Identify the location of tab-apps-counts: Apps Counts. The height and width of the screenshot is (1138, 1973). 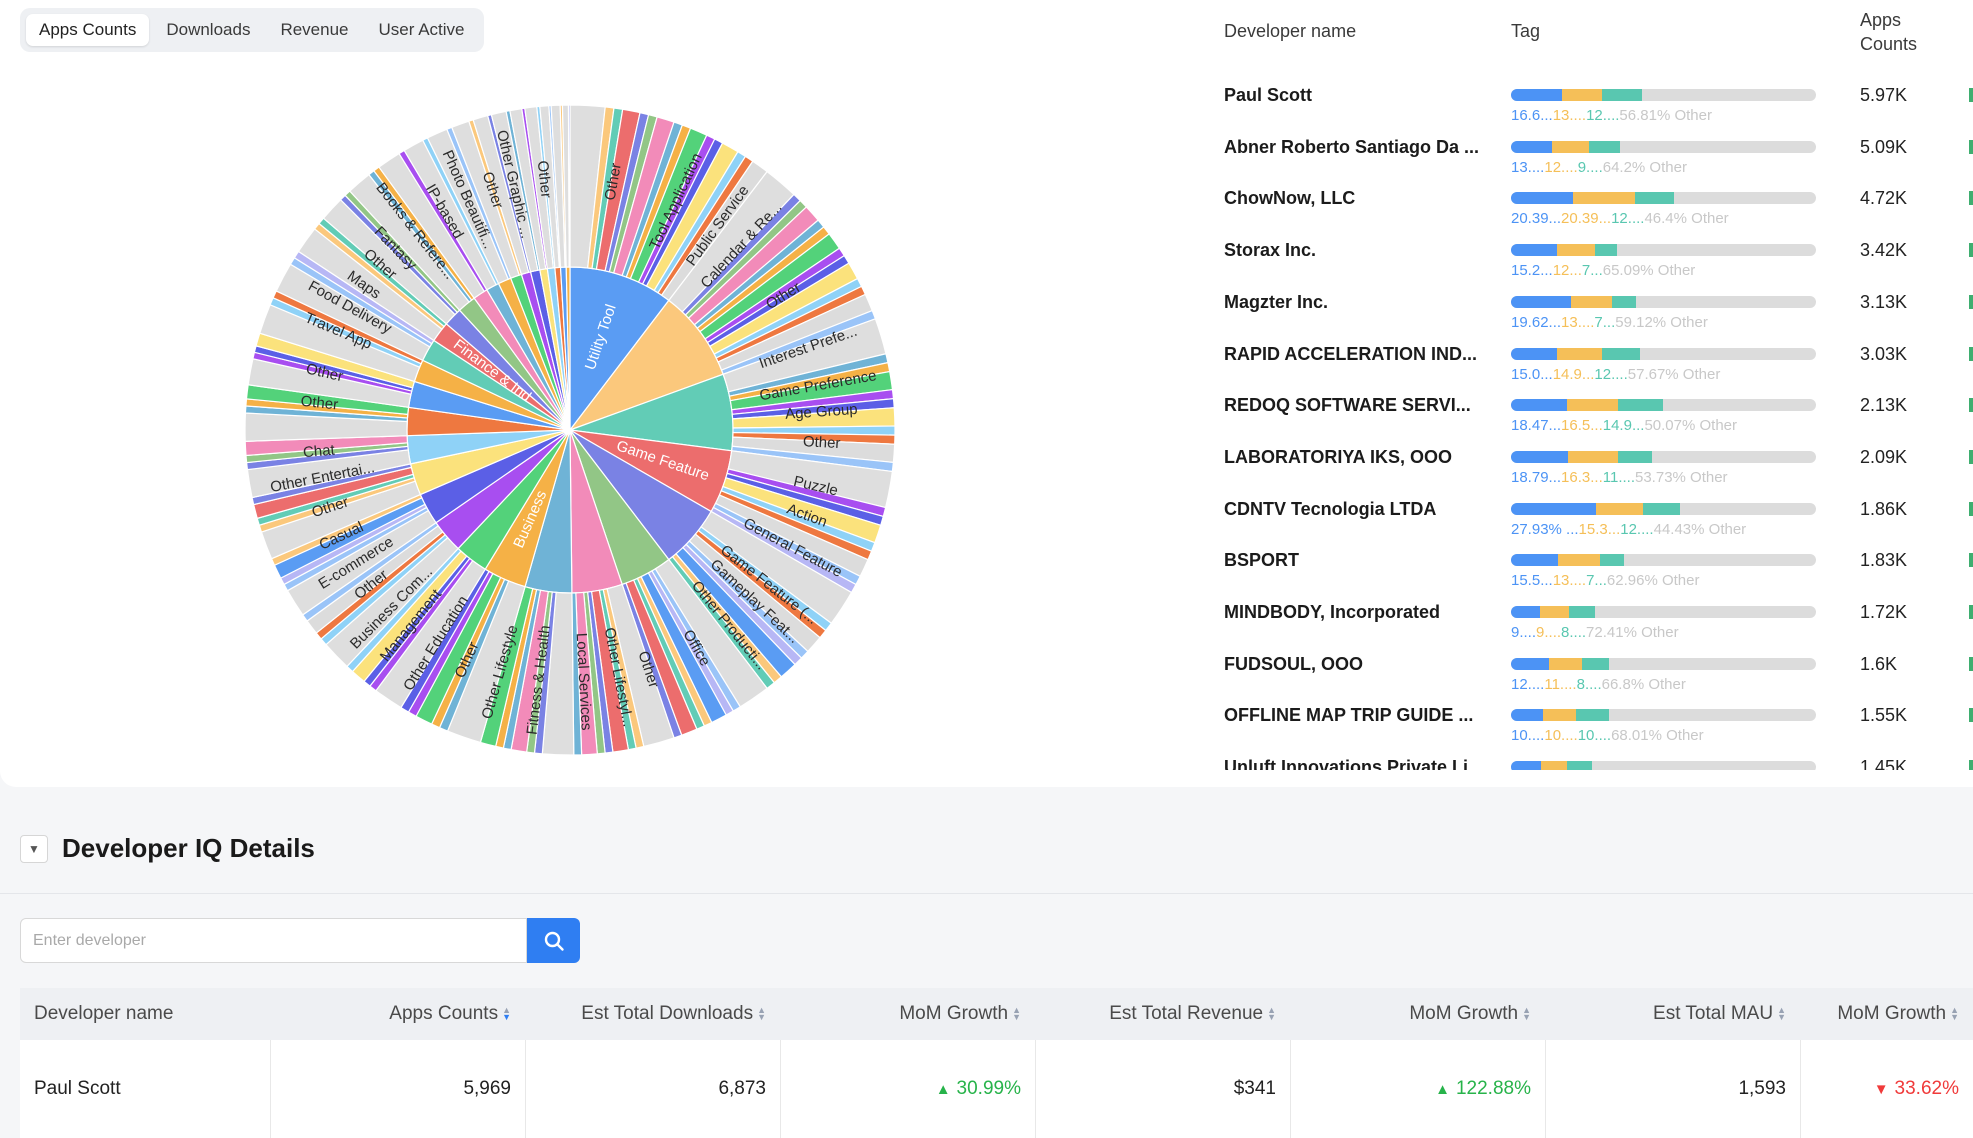
(88, 30).